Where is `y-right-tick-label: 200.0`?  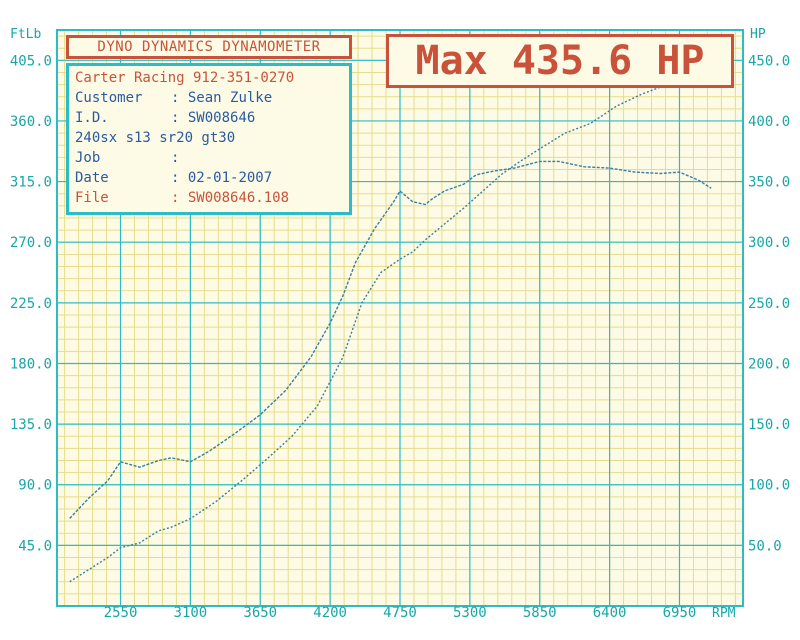
y-right-tick-label: 200.0 is located at coordinates (769, 364).